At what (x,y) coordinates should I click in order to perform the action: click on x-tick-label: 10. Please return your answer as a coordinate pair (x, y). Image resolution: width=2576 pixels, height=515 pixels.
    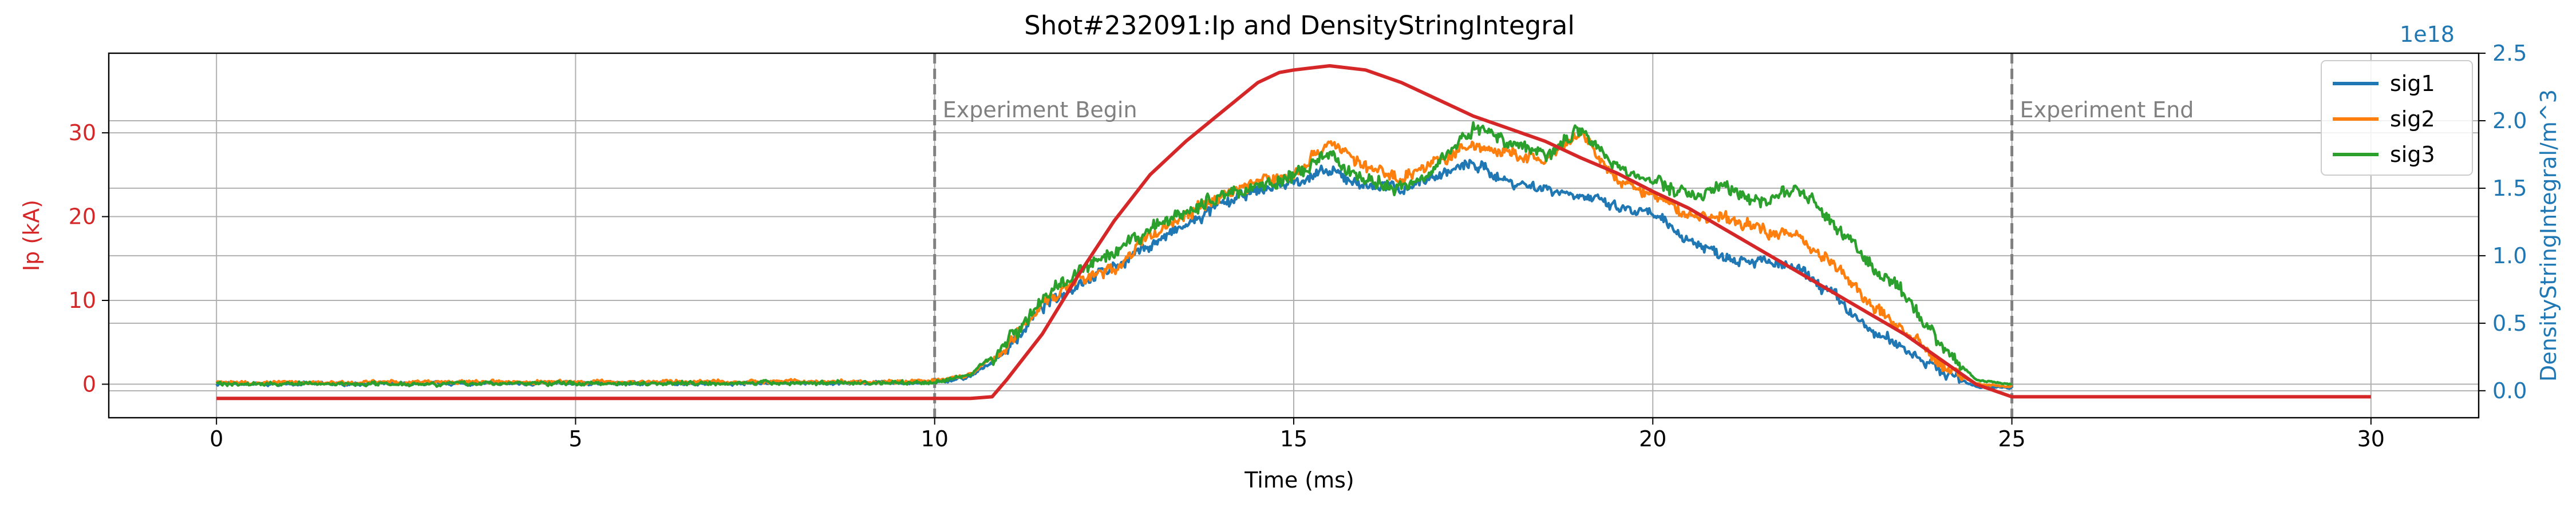
    Looking at the image, I should click on (935, 438).